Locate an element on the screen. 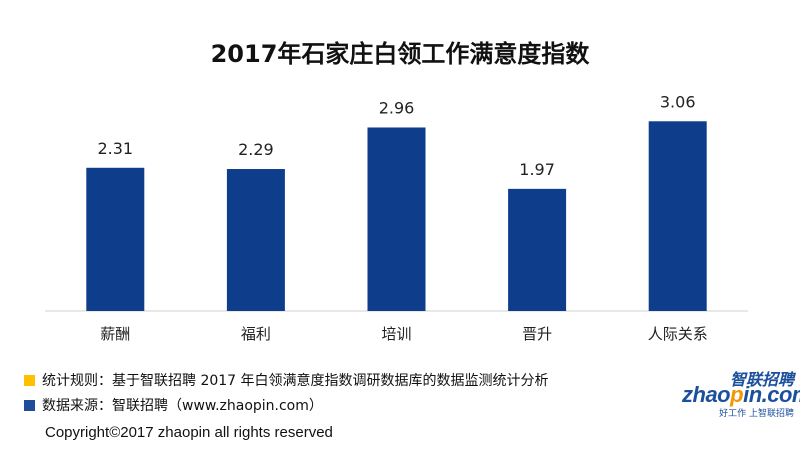 This screenshot has width=800, height=461. value-label-3: 1.97 is located at coordinates (537, 169).